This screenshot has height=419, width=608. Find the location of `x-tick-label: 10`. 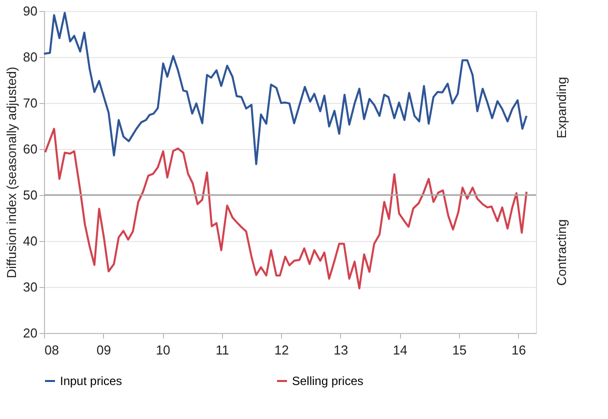

x-tick-label: 10 is located at coordinates (163, 350).